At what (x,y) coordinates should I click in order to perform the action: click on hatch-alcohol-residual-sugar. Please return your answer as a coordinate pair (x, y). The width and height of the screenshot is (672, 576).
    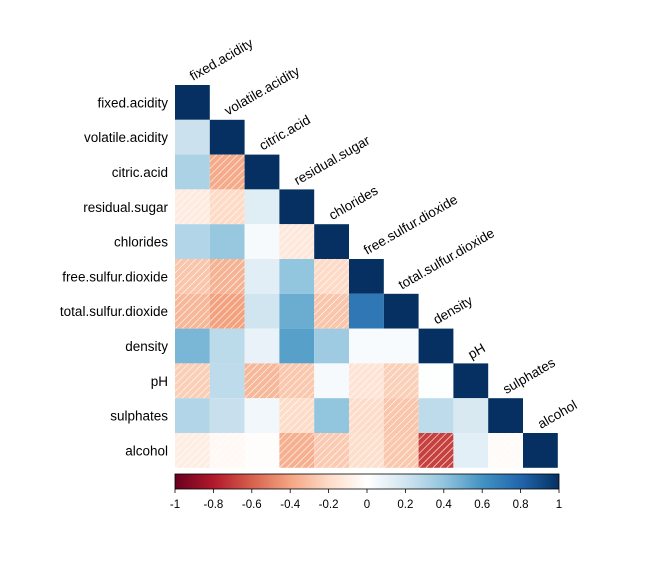
    Looking at the image, I should click on (297, 450).